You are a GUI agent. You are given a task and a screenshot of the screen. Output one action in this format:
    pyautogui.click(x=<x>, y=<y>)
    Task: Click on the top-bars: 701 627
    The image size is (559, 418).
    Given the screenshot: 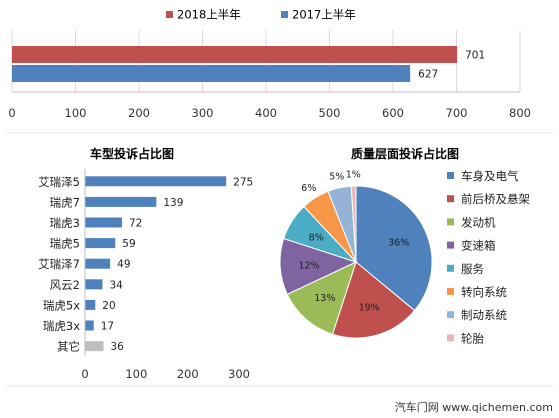 What is the action you would take?
    pyautogui.click(x=248, y=64)
    